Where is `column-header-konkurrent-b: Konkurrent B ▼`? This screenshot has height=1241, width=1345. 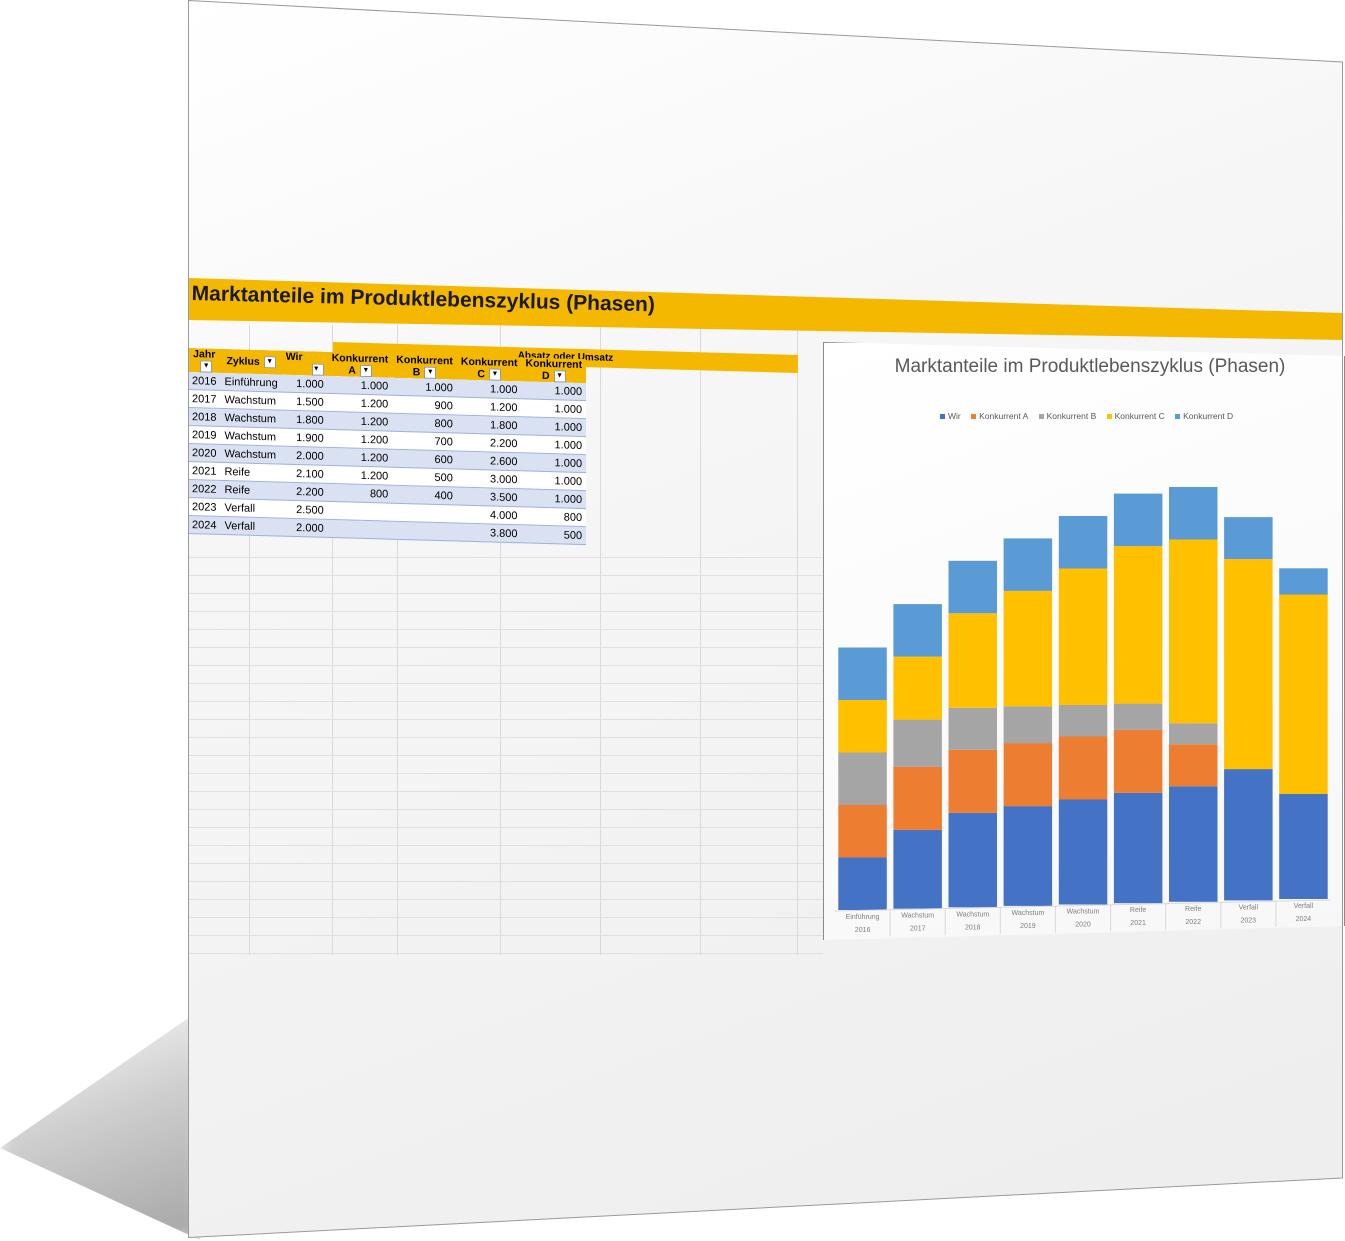 column-header-konkurrent-b: Konkurrent B ▼ is located at coordinates (424, 366).